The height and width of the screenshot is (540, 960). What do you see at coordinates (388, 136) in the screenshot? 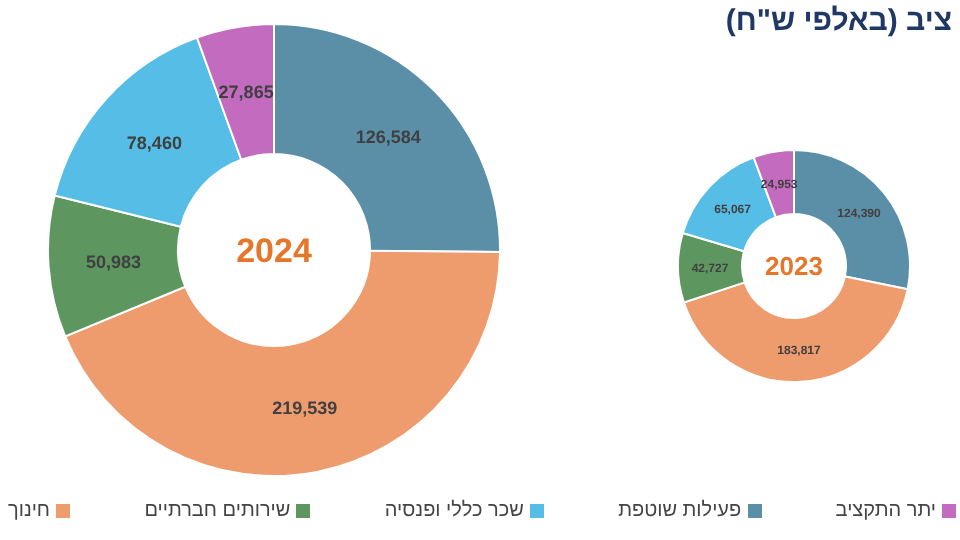
I see `data-label: 126,584` at bounding box center [388, 136].